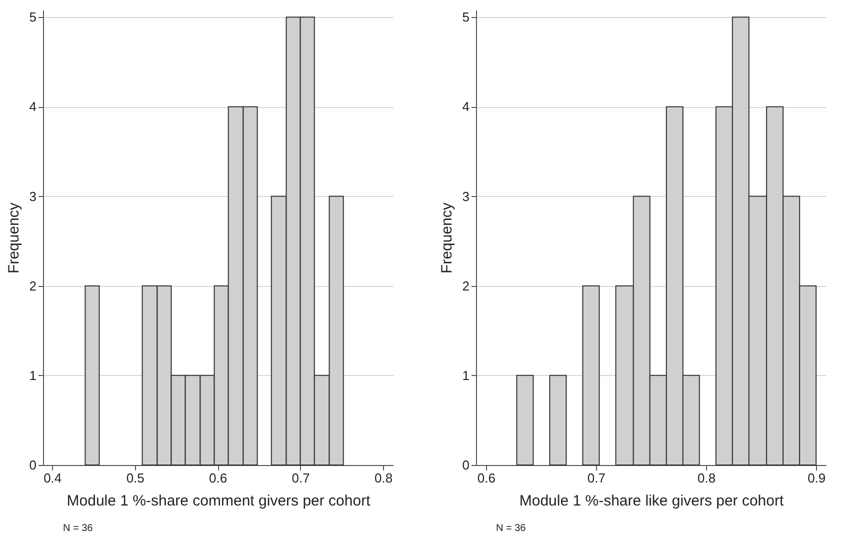 The width and height of the screenshot is (852, 554). Describe the element at coordinates (219, 501) in the screenshot. I see `x-axis-title: Module 1 %-share comment givers per cohort` at that location.